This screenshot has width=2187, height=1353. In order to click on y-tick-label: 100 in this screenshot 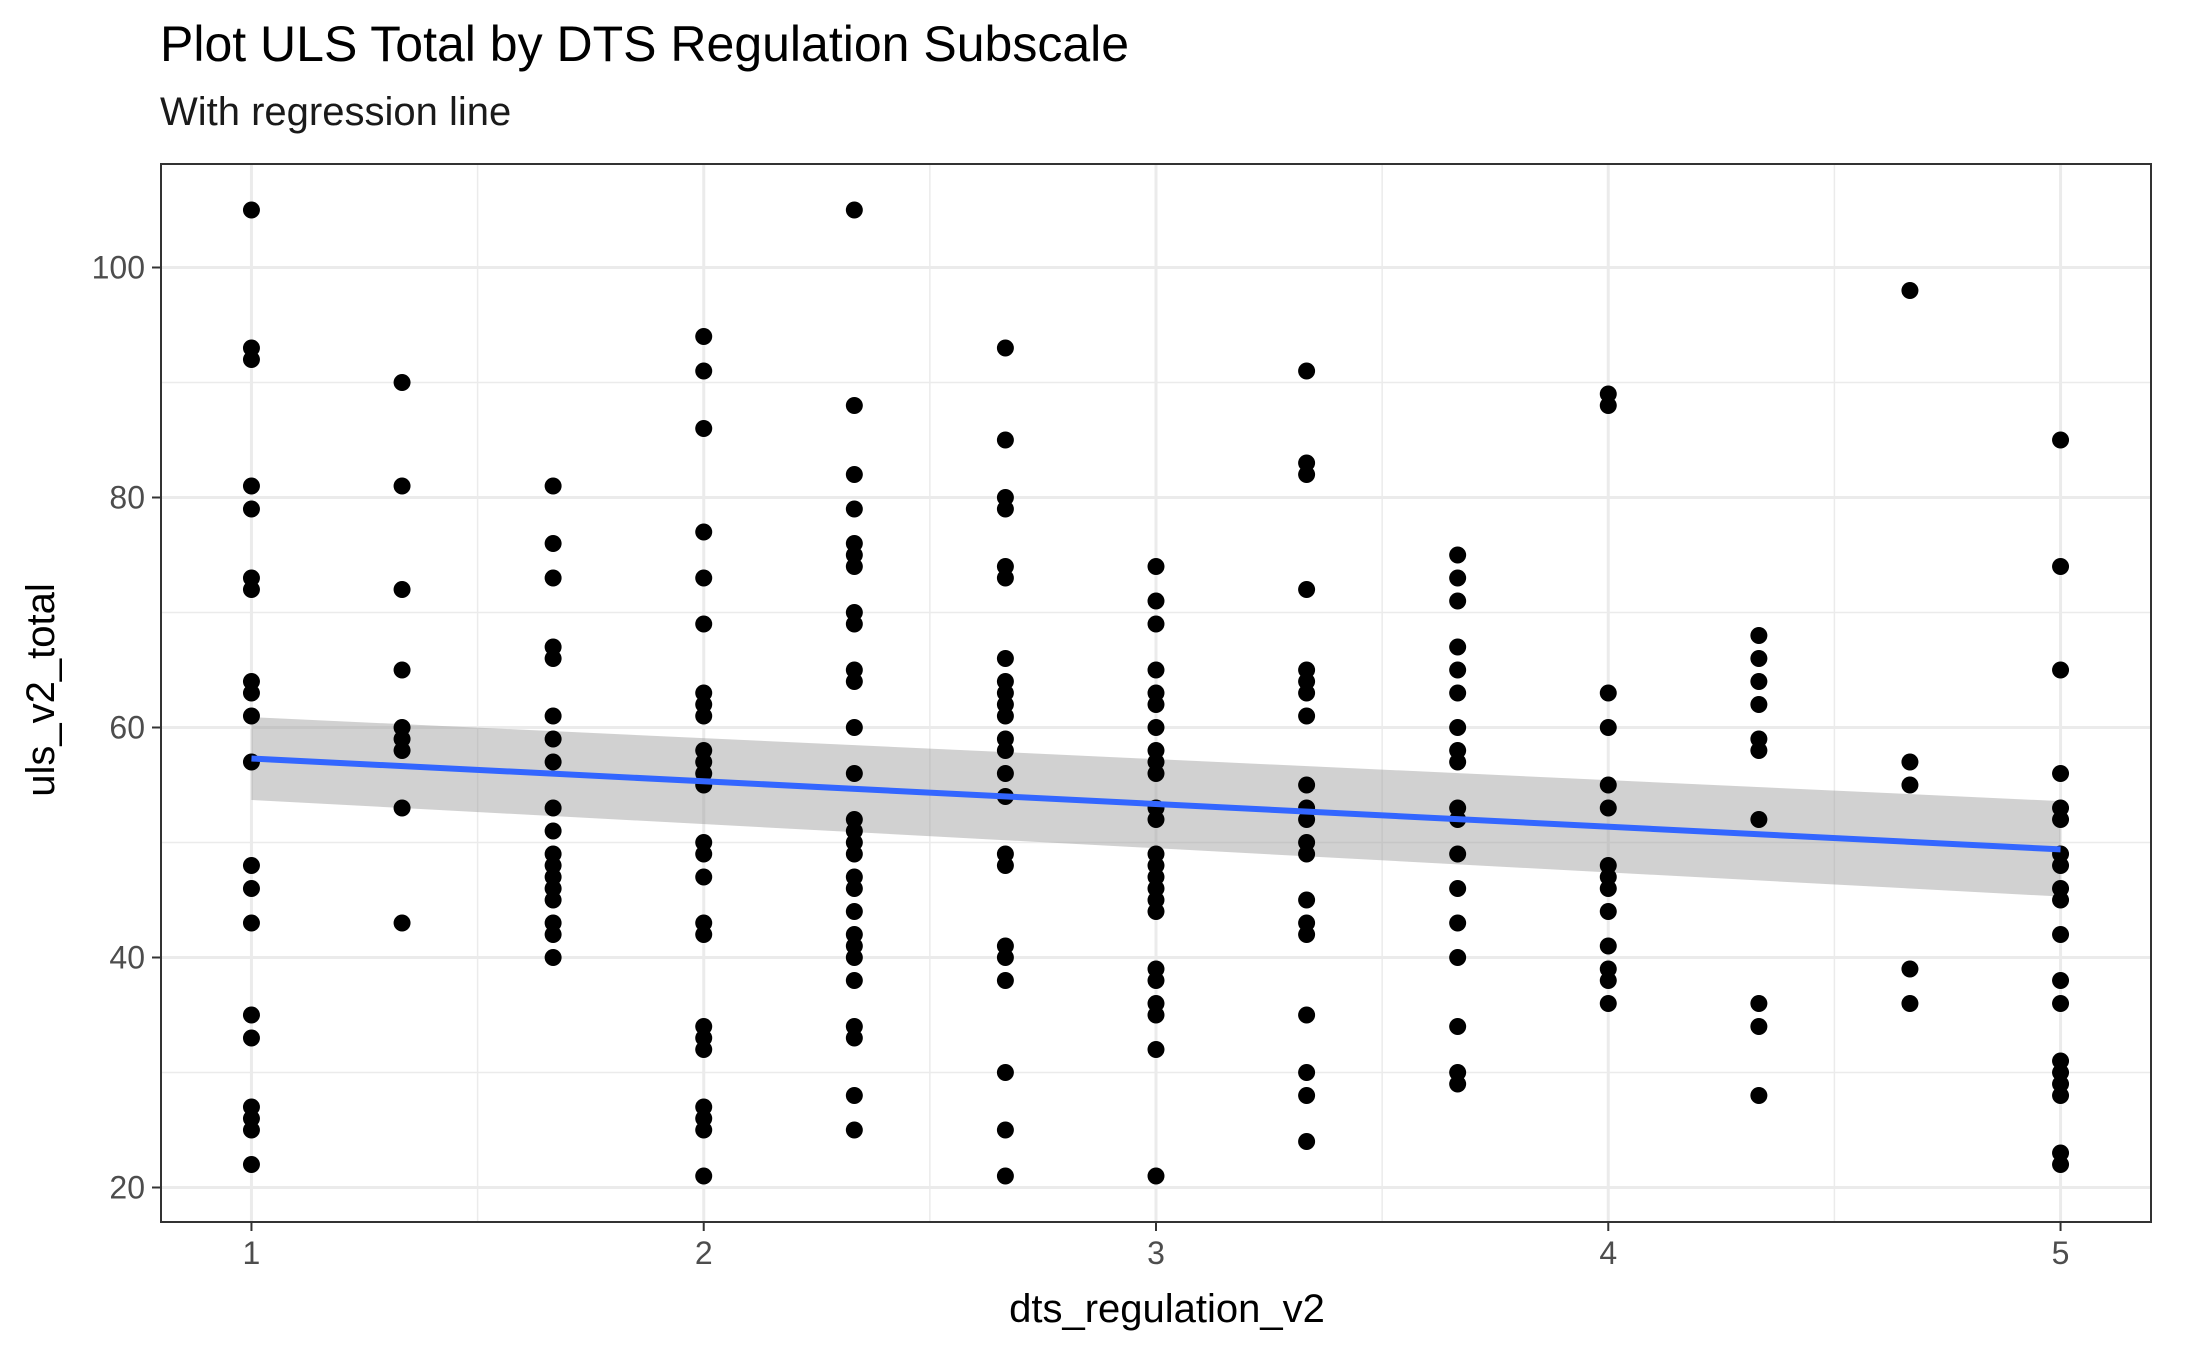, I will do `click(118, 268)`.